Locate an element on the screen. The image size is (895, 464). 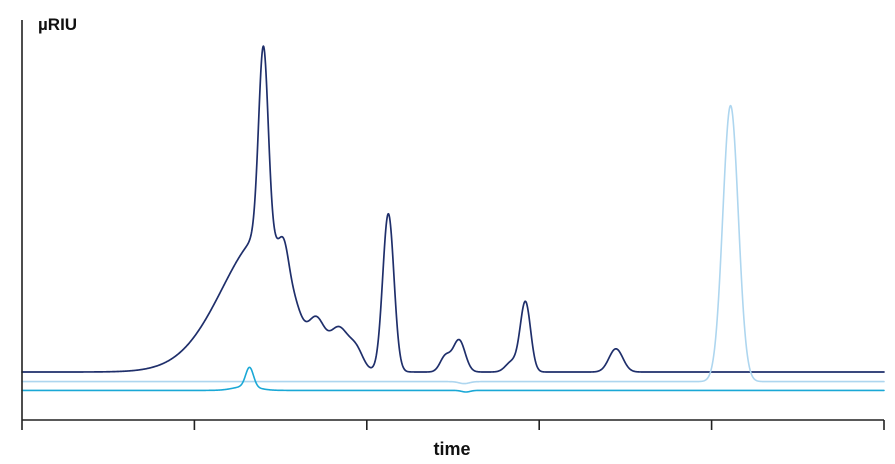
x-axis-ticks is located at coordinates (453, 425).